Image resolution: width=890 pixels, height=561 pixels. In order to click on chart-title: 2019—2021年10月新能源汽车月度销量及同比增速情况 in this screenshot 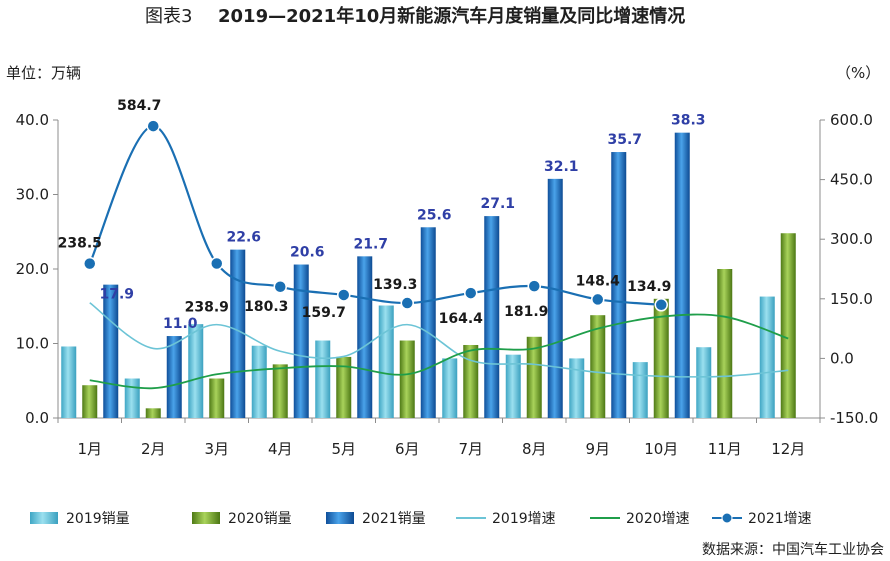, I will do `click(451, 16)`.